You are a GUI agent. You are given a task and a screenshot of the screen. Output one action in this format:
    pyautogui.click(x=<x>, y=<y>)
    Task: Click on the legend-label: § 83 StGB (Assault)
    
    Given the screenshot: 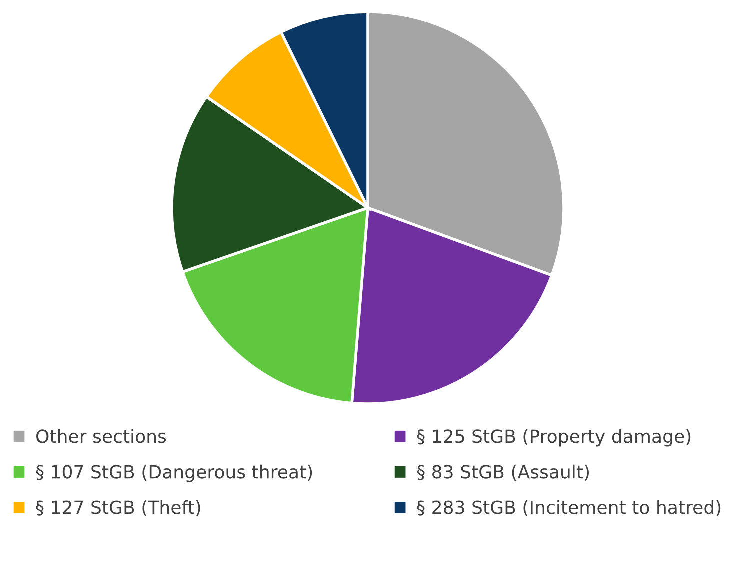 What is the action you would take?
    pyautogui.click(x=503, y=472)
    